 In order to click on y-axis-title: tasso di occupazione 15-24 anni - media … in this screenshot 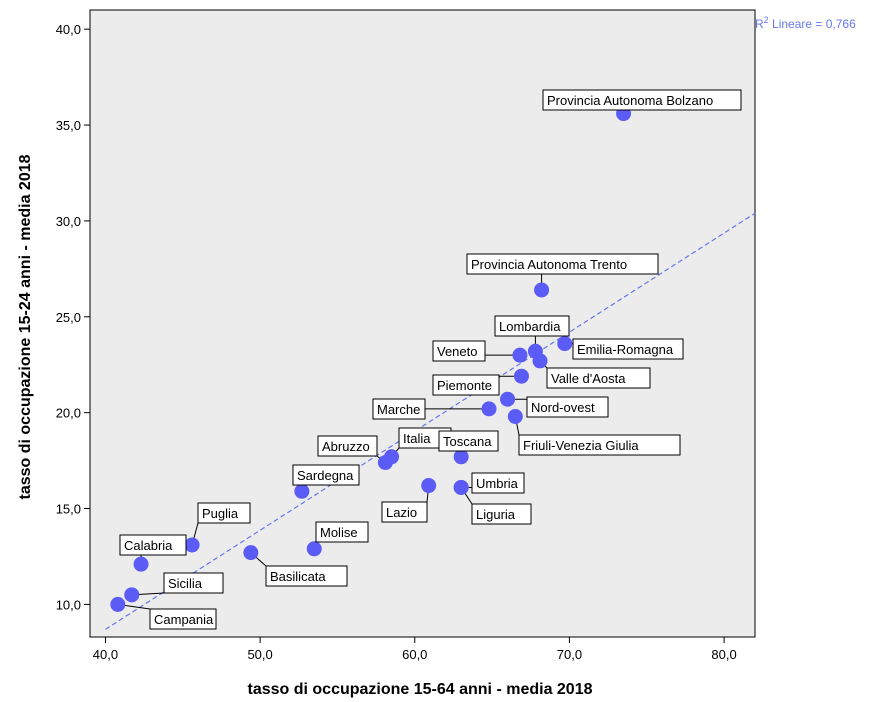, I will do `click(25, 326)`.